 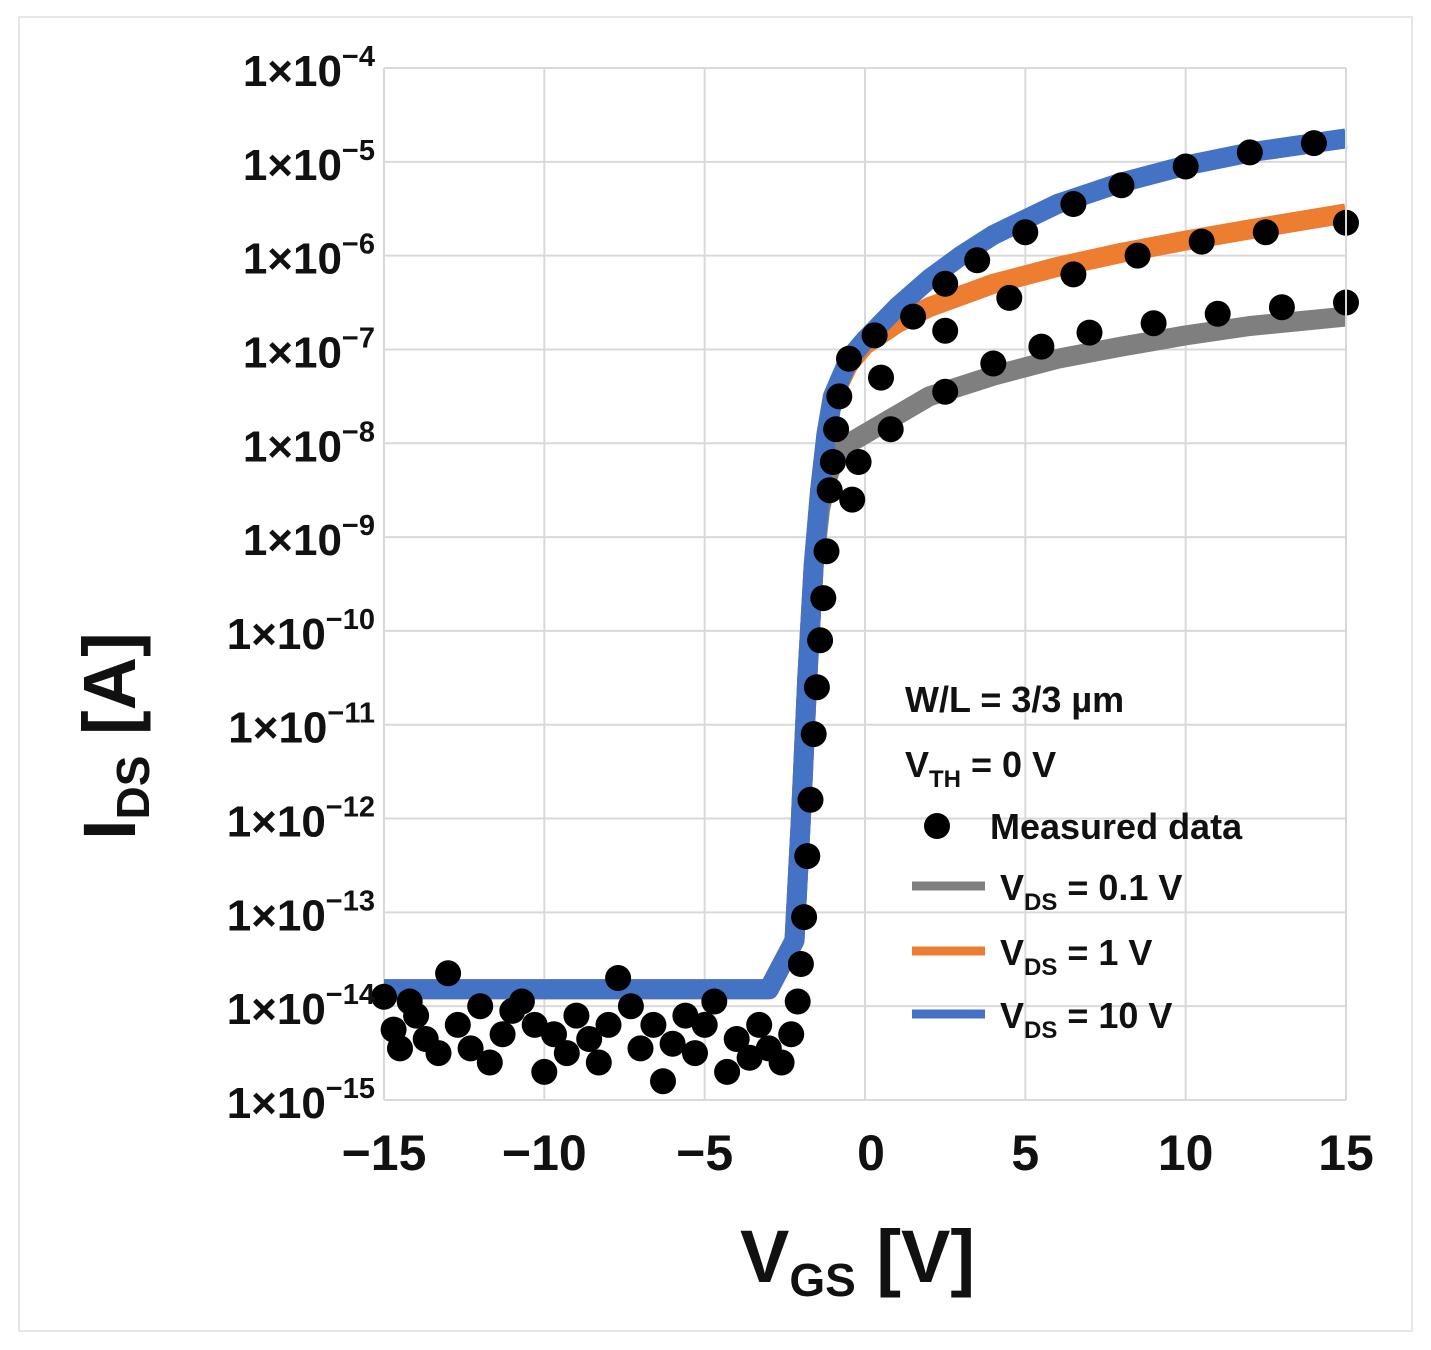 I want to click on y-axis-label-main: I, so click(x=109, y=829).